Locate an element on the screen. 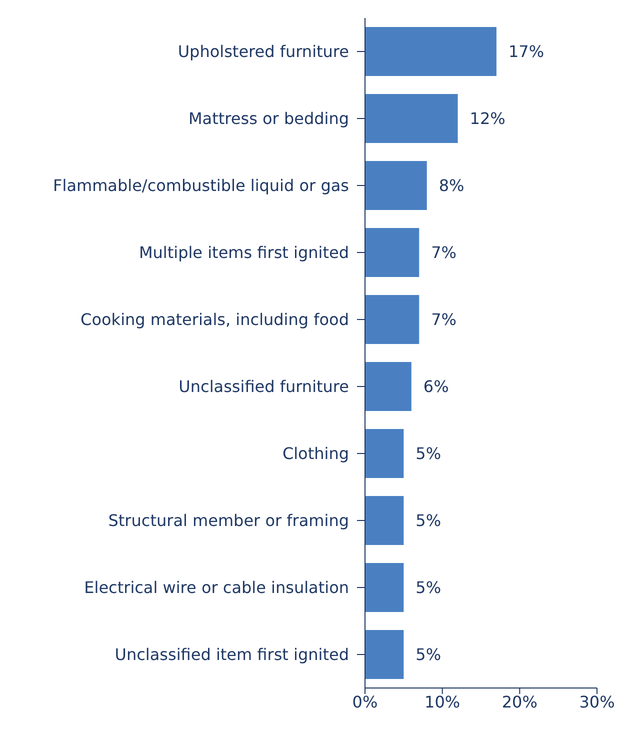 The height and width of the screenshot is (729, 631). y-tick-label: Upholstered furniture is located at coordinates (263, 52).